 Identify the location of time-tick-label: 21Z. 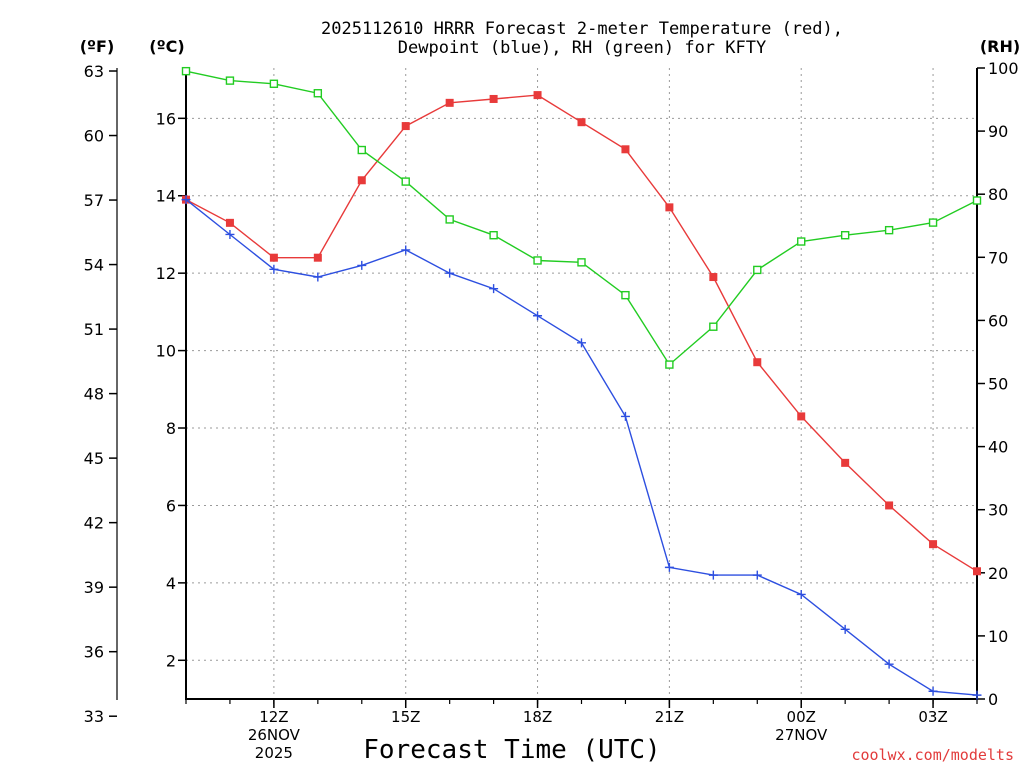
(669, 717).